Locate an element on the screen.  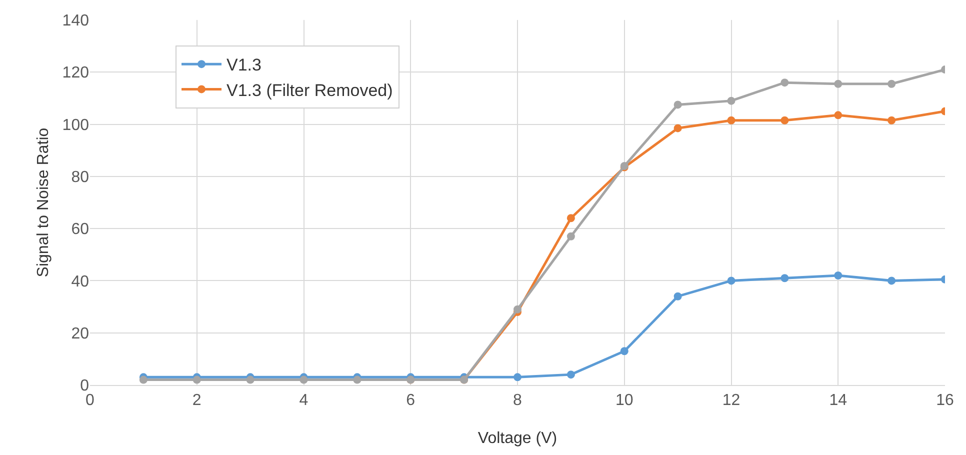
y-axis-title: Signal to Noise Ratio is located at coordinates (43, 203).